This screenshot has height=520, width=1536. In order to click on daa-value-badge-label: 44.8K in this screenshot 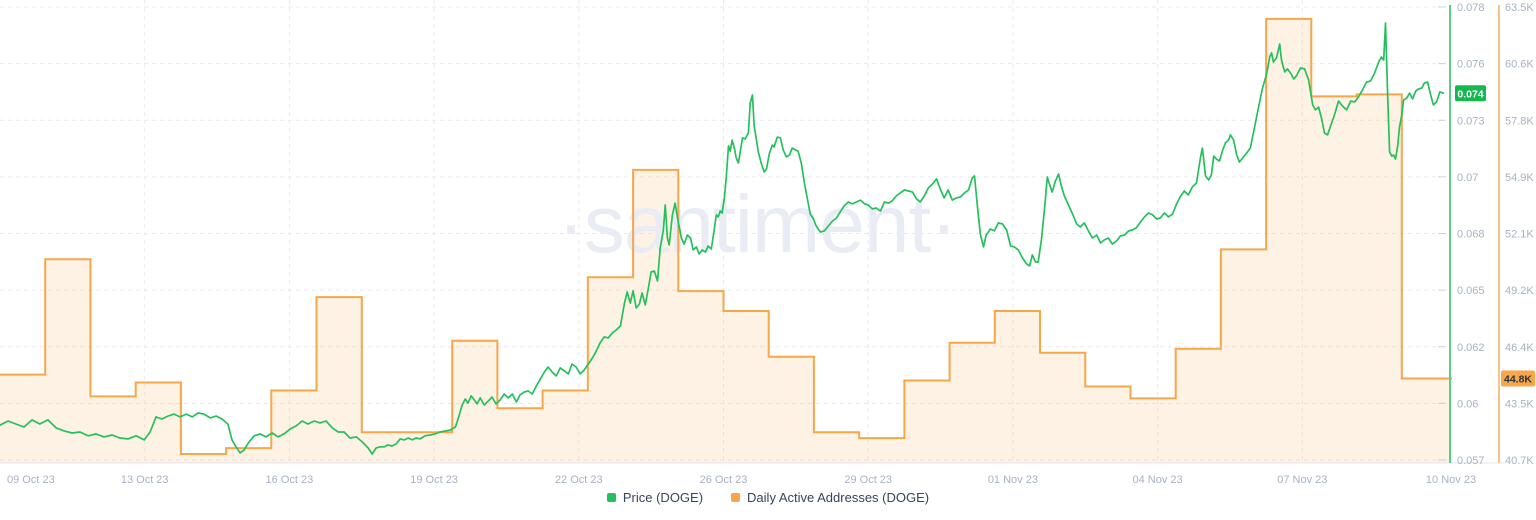, I will do `click(1518, 380)`.